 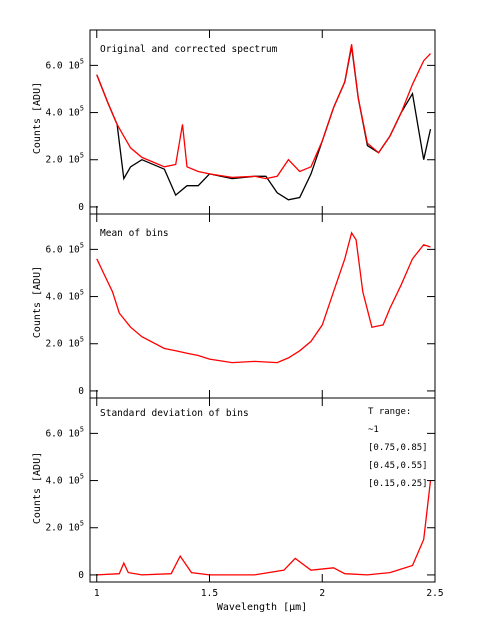 I want to click on x-tick-label: 2, so click(x=322, y=593).